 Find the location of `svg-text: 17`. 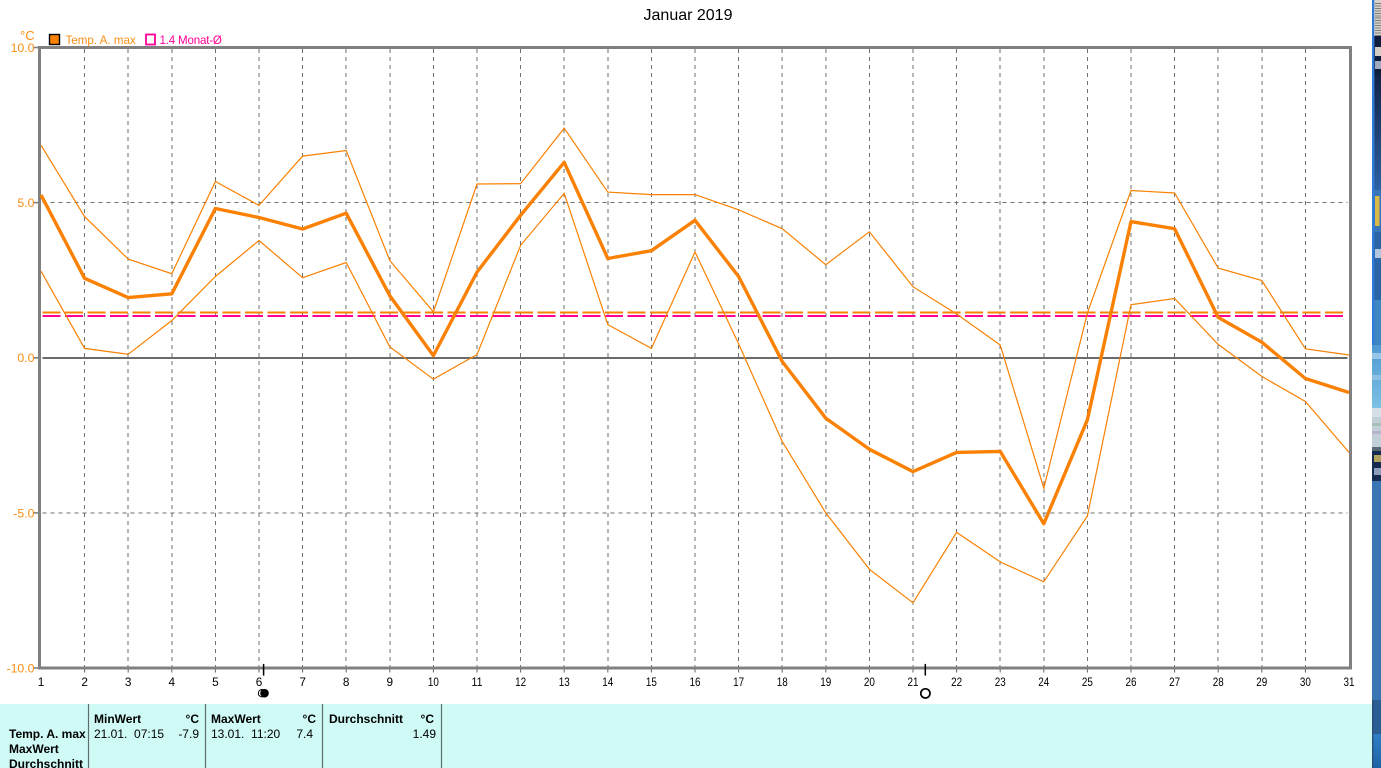

svg-text: 17 is located at coordinates (738, 682).